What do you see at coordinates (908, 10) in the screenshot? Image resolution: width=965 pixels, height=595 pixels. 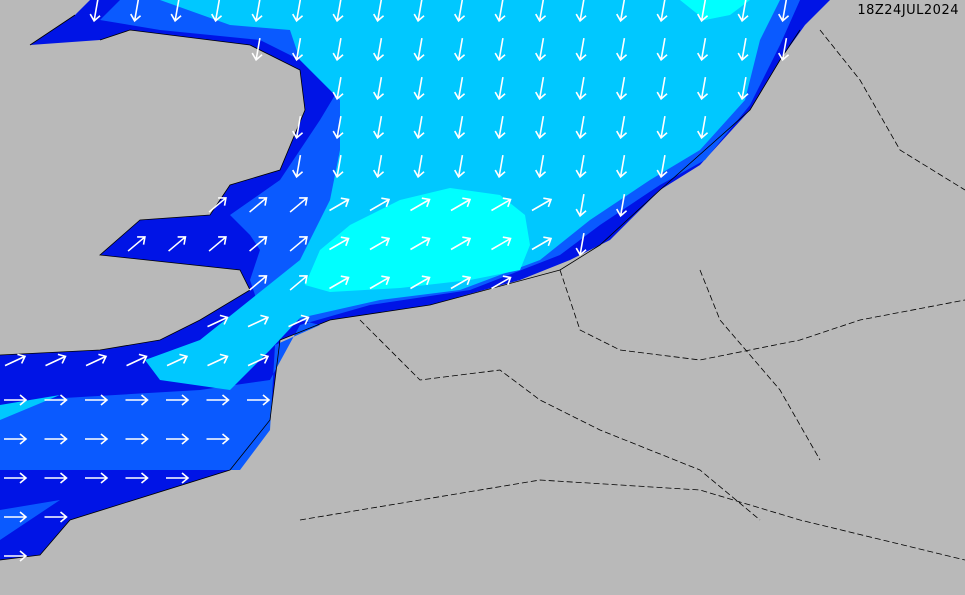 I see `timestamp-label: 18Z24JUL2024` at bounding box center [908, 10].